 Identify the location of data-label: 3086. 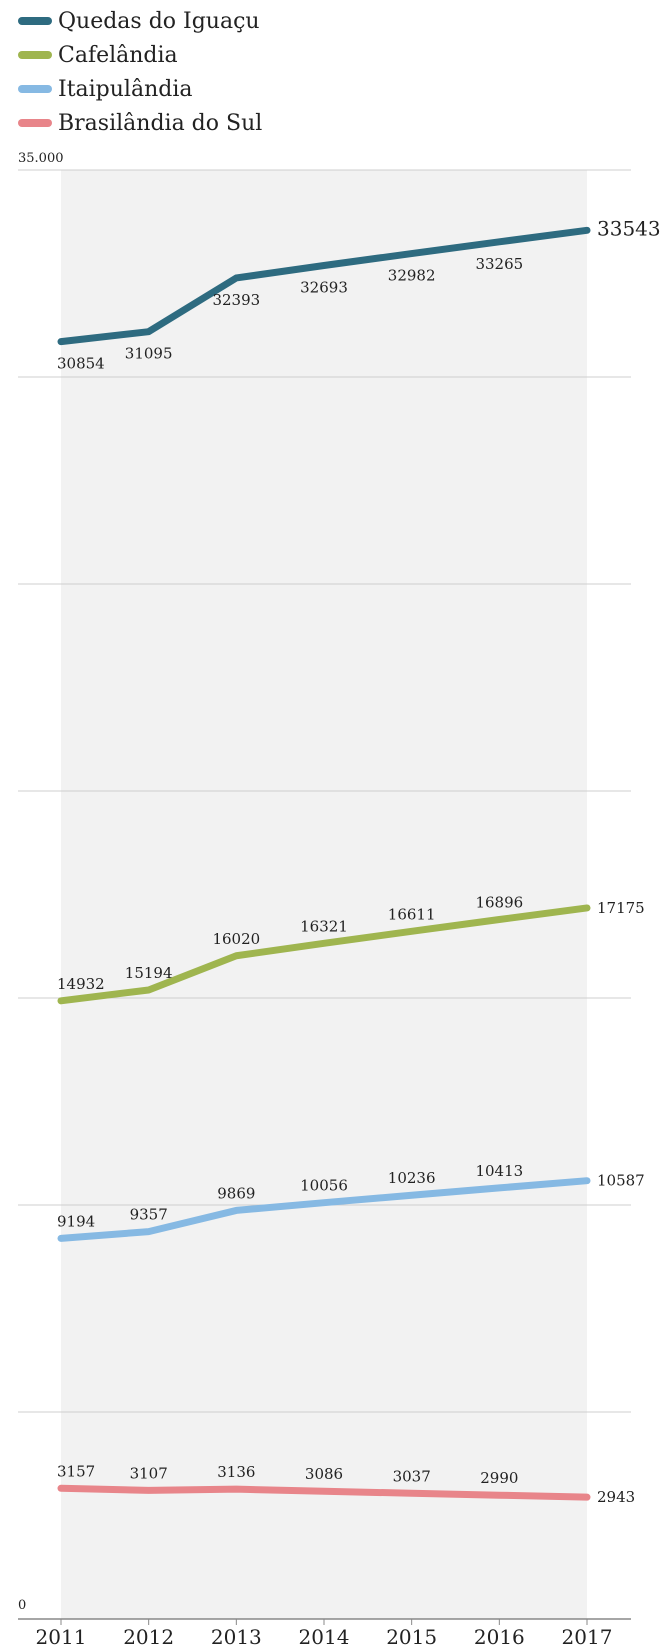
(324, 1474).